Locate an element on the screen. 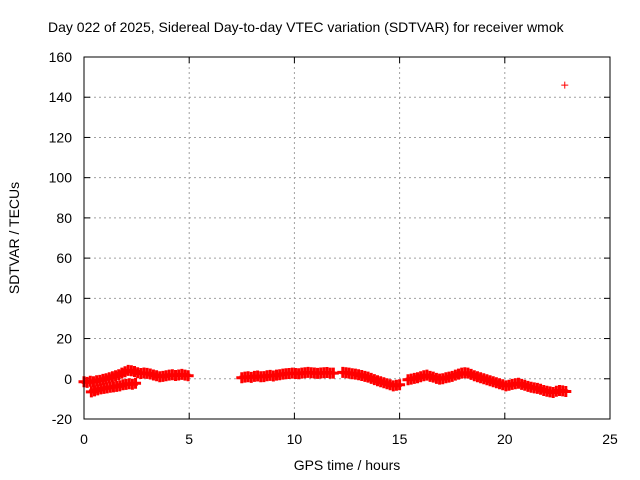 This screenshot has width=640, height=480. y-tick-label: 140 is located at coordinates (61, 97).